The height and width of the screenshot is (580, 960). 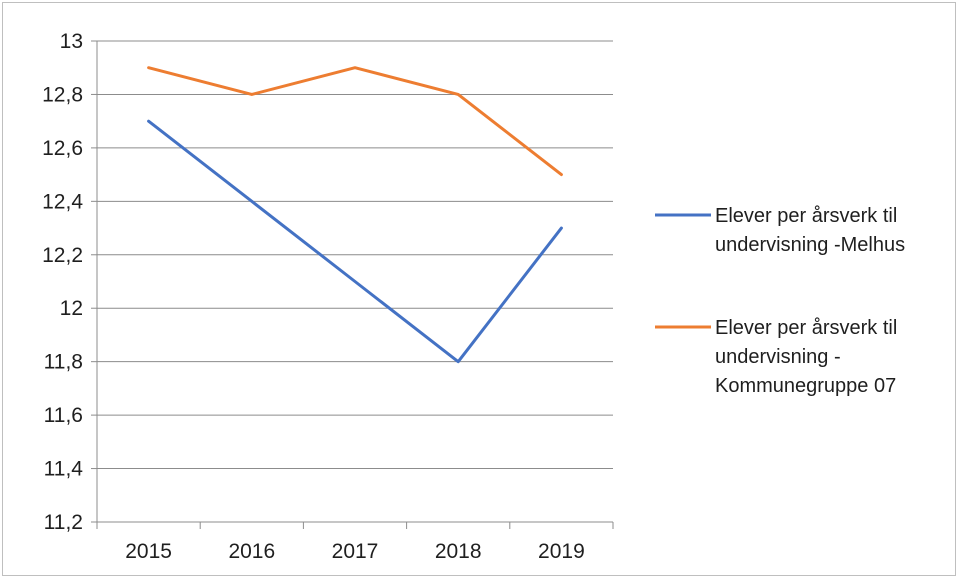 I want to click on y-tick-label: 12,6, so click(x=62, y=148).